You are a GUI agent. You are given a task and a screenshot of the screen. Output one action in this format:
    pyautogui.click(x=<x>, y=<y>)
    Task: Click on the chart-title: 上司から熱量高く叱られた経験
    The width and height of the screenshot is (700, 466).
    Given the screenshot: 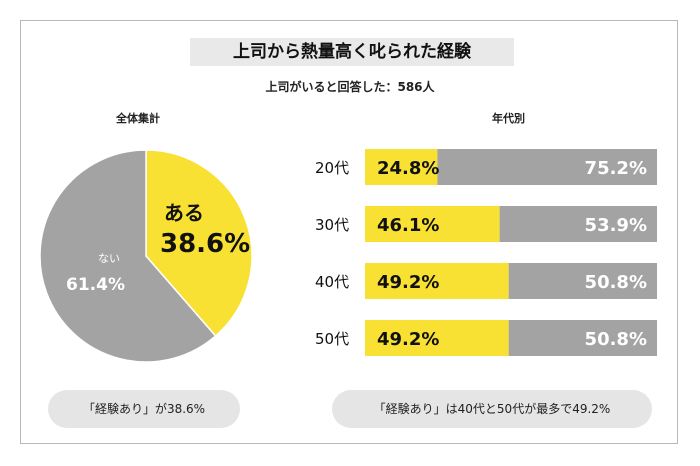 What is the action you would take?
    pyautogui.click(x=352, y=52)
    